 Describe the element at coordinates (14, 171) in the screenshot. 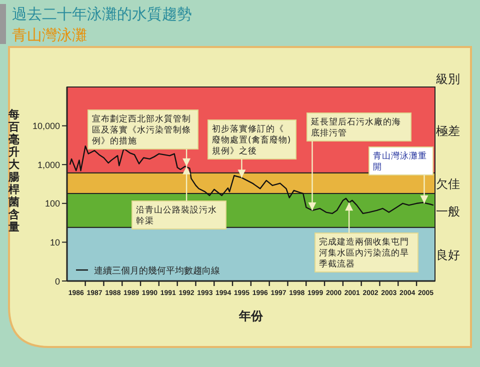

I see `text: 每百毫升大腸桿菌含量` at that location.